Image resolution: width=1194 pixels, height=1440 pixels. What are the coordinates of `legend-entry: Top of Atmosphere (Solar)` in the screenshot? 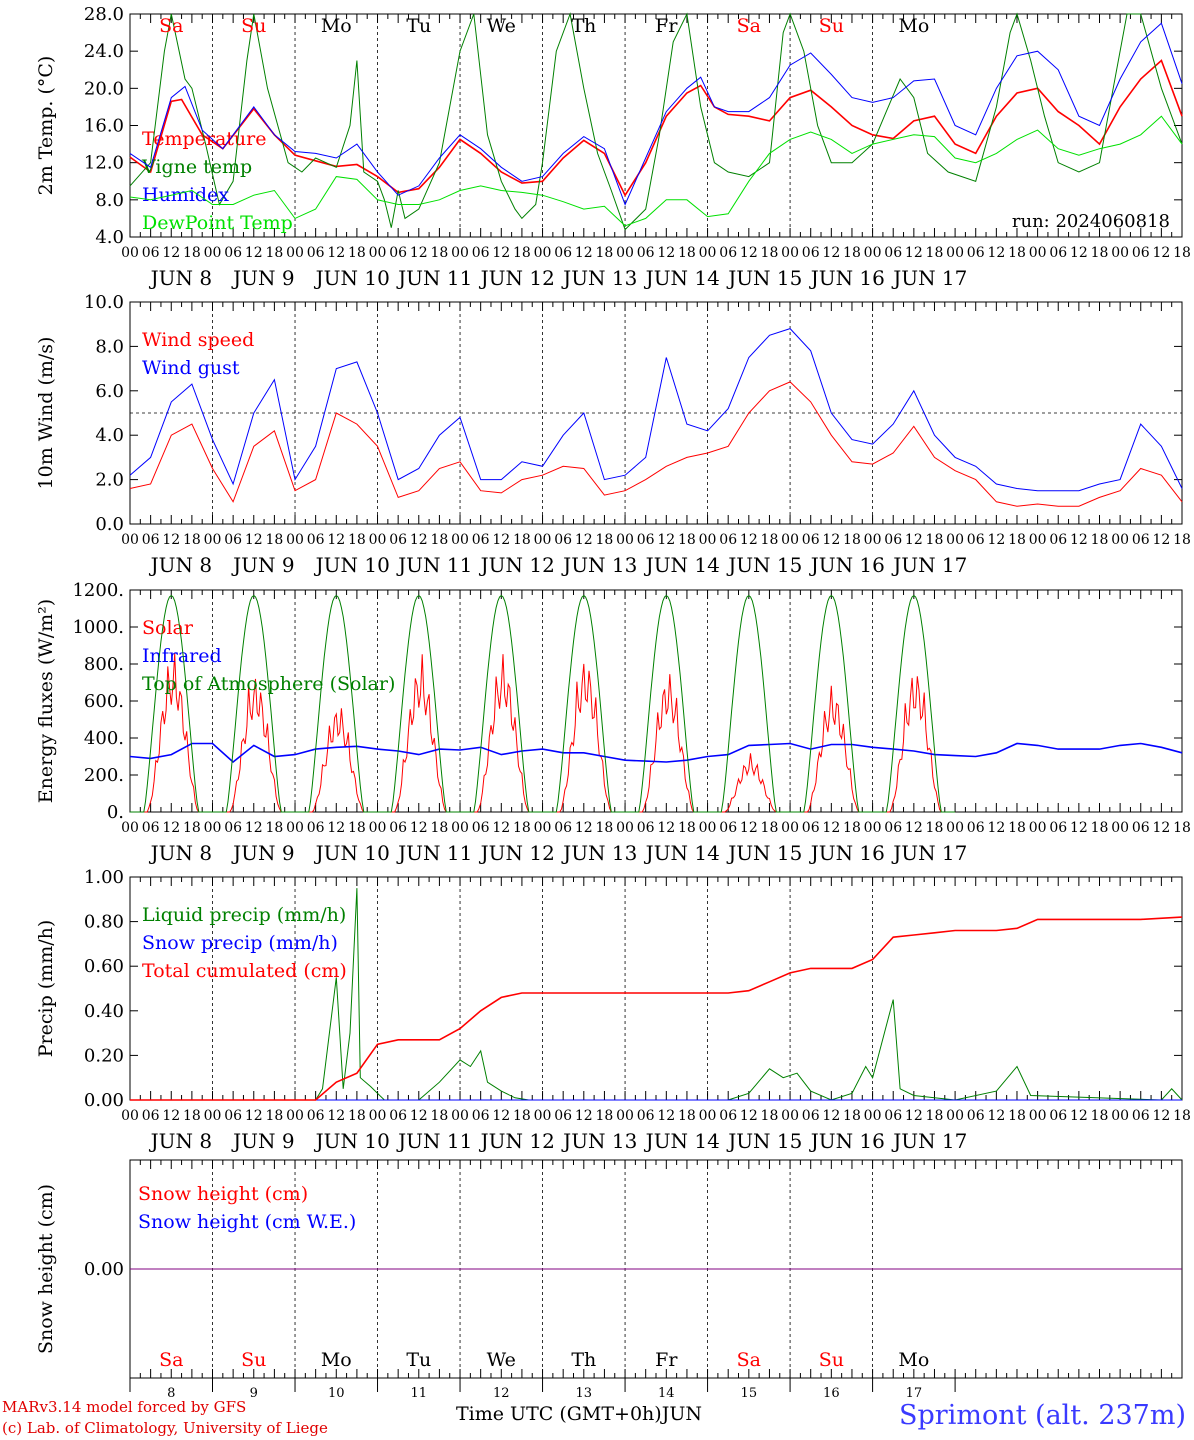 It's located at (268, 684).